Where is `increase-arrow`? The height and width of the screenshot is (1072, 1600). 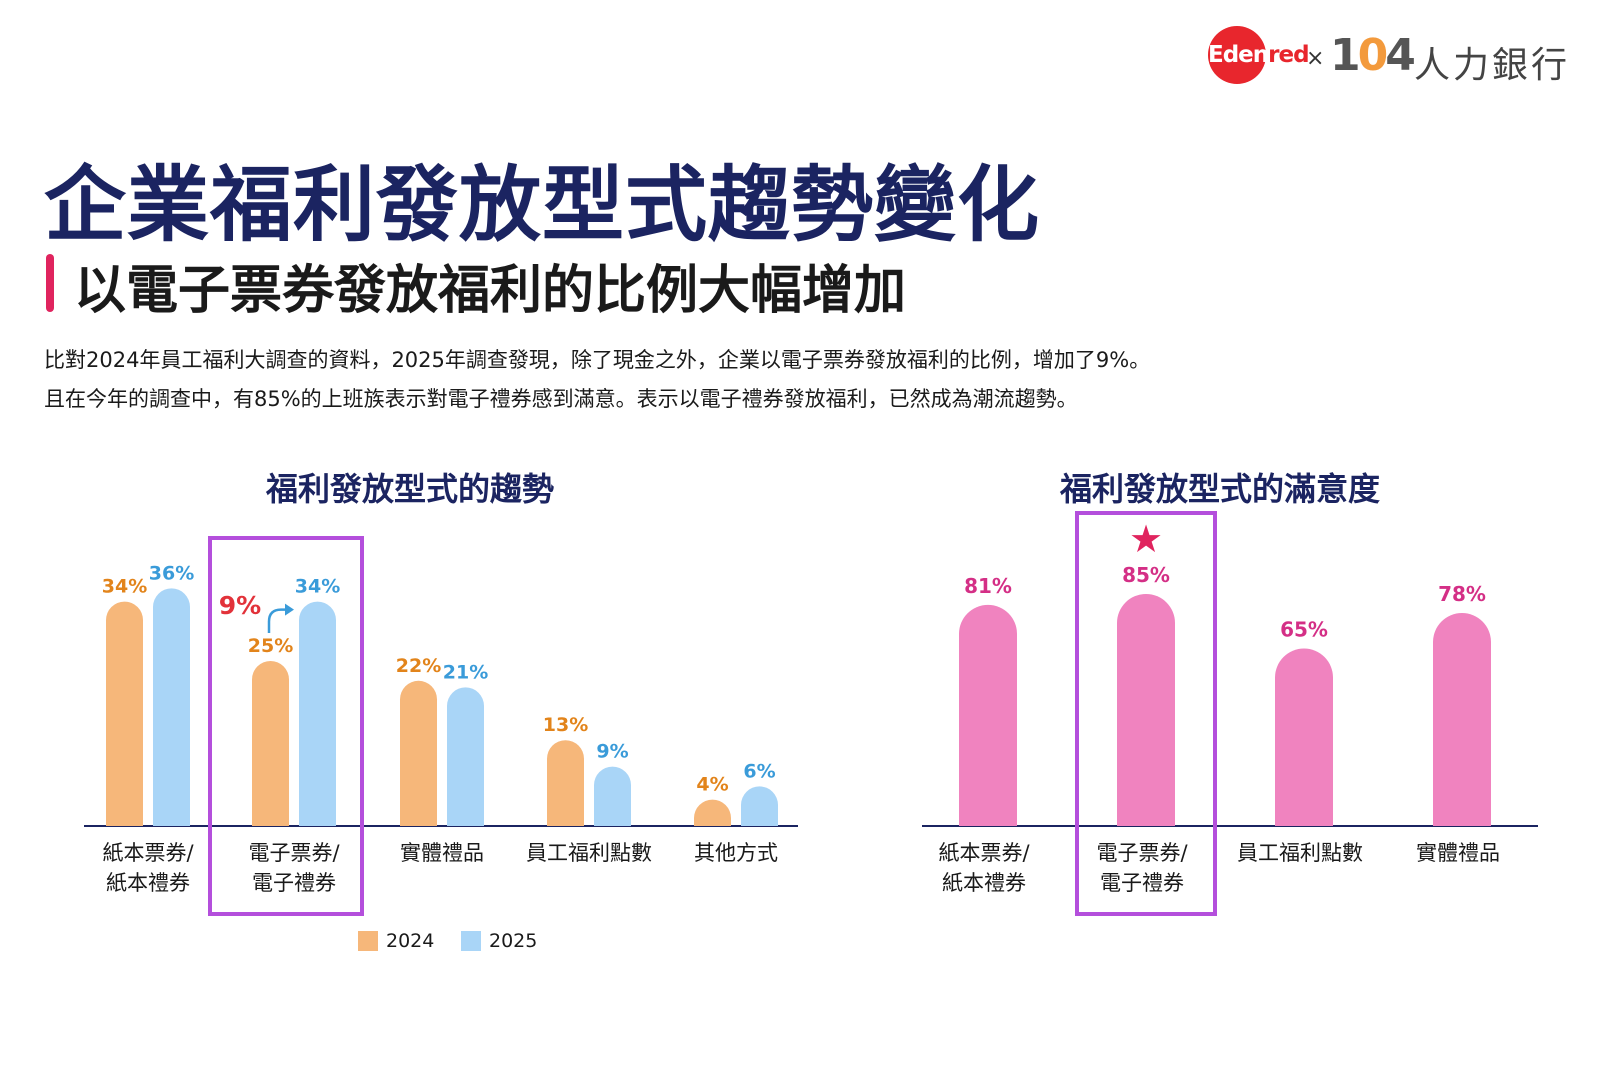
increase-arrow is located at coordinates (277, 620).